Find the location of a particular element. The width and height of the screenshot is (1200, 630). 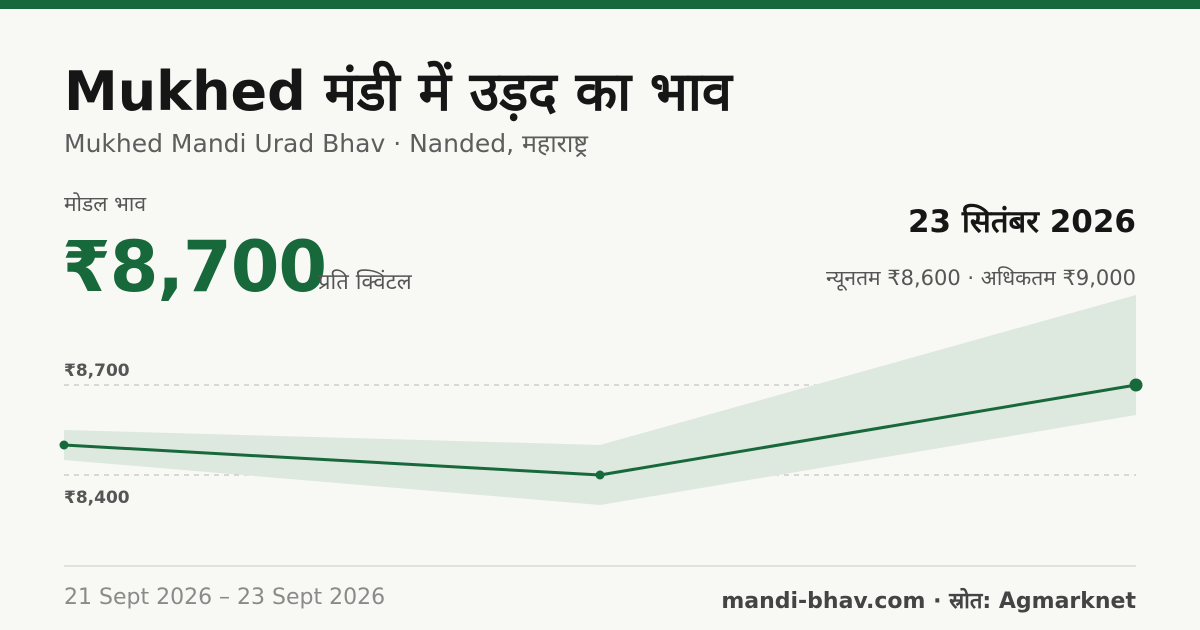

y-tick-label: ₹8,400 is located at coordinates (97, 498).